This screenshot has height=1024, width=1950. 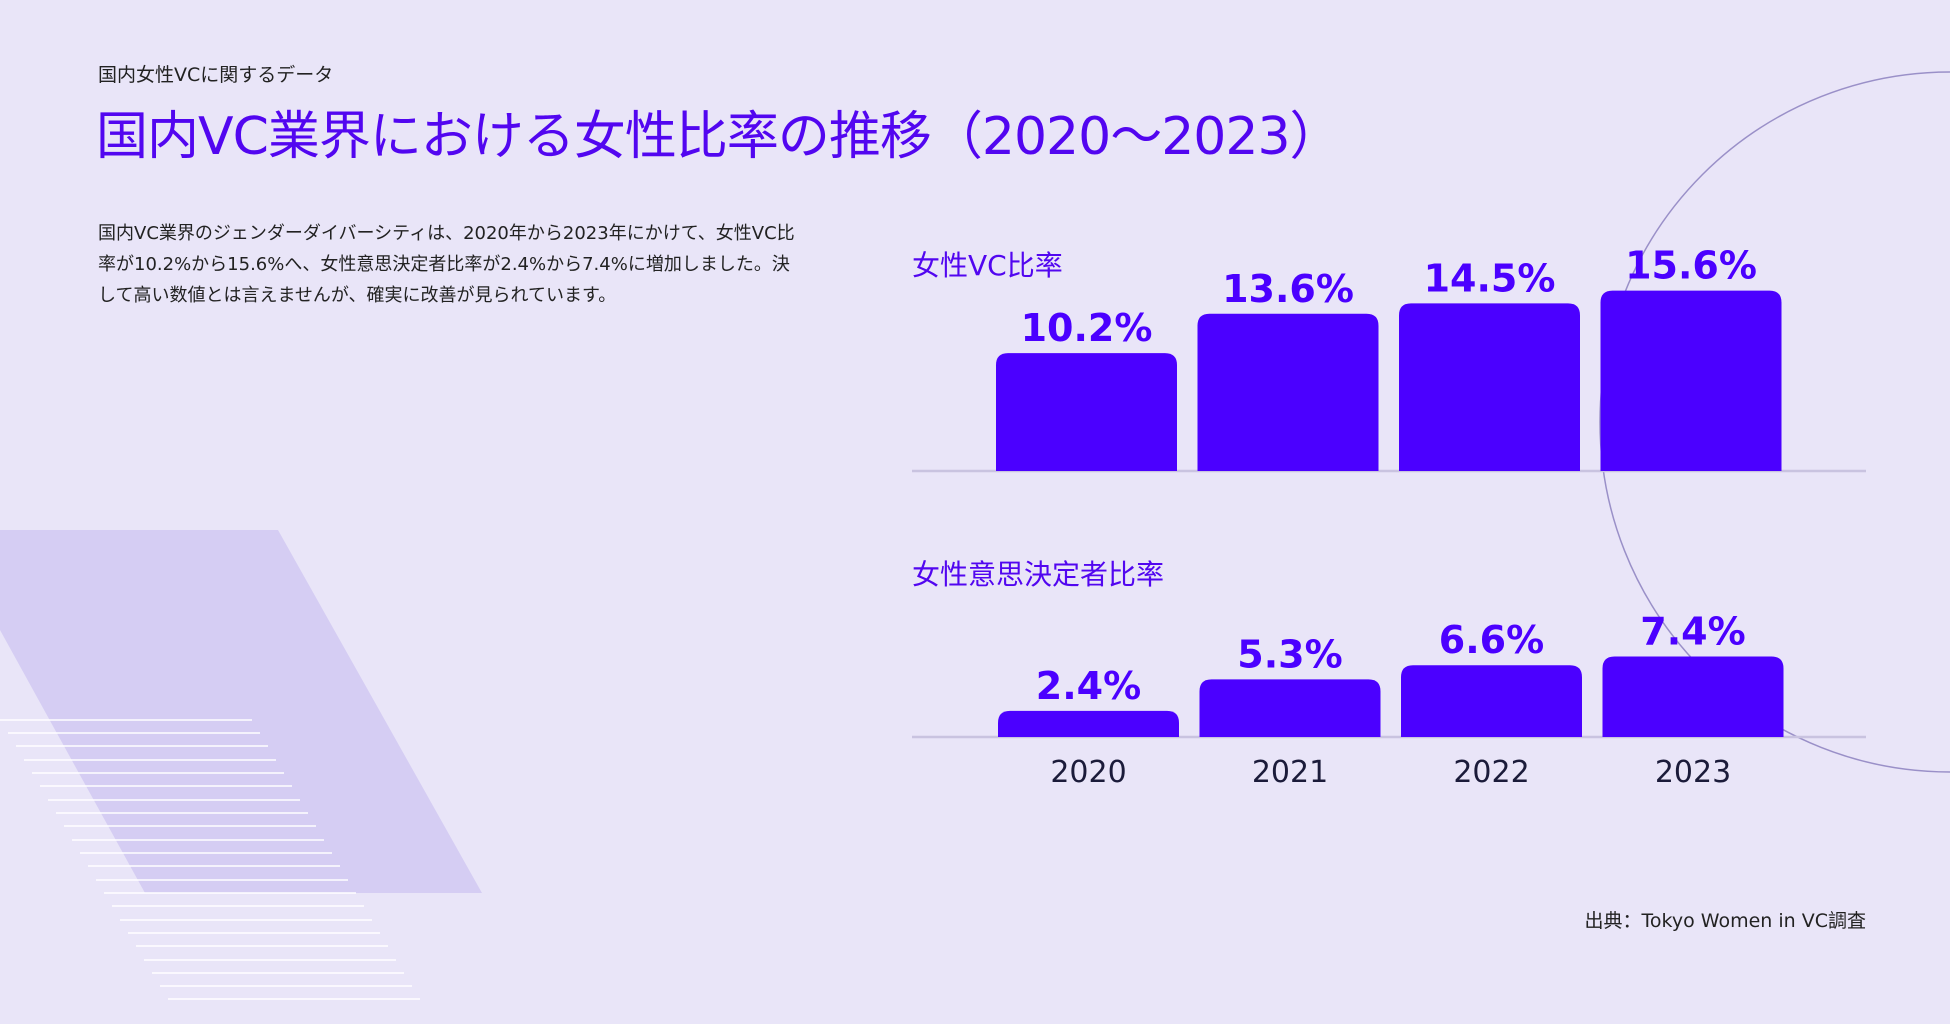 What do you see at coordinates (1290, 772) in the screenshot?
I see `x-tick-label: 2021` at bounding box center [1290, 772].